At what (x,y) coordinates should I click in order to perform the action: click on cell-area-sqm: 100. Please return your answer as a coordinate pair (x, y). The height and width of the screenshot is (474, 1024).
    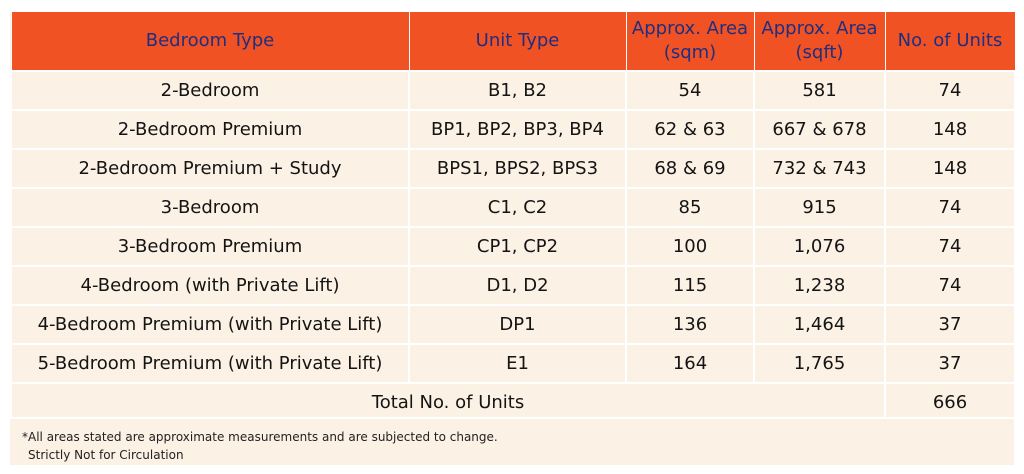
    Looking at the image, I should click on (690, 246).